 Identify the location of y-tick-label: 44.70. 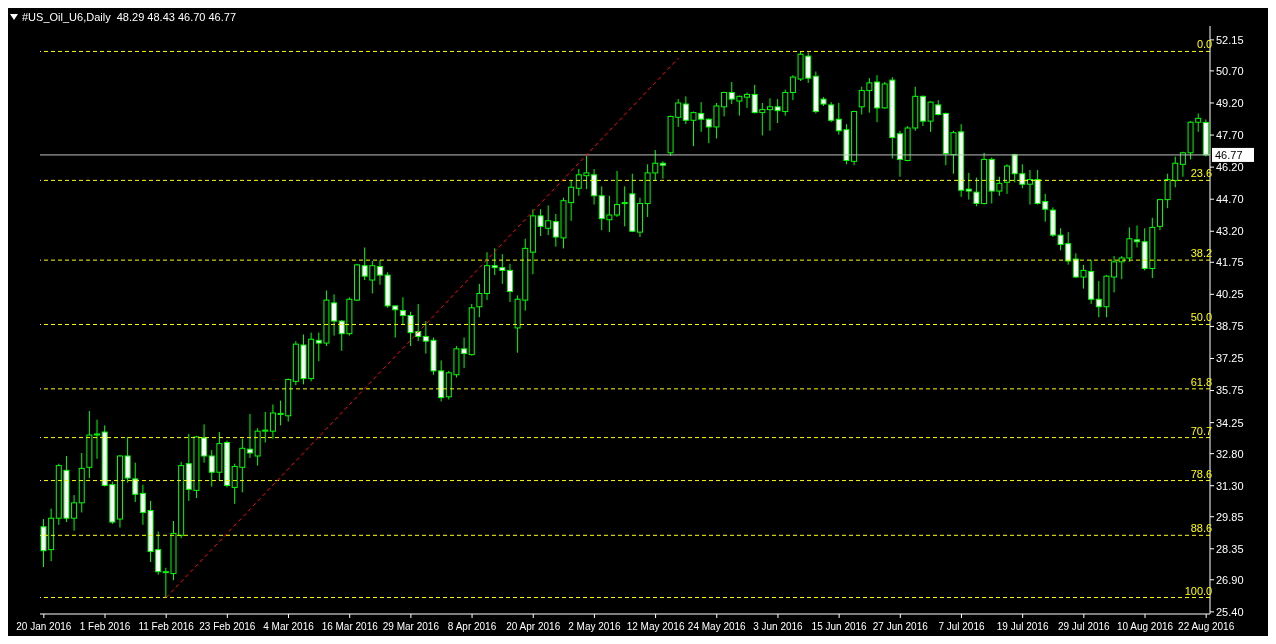
(1230, 199).